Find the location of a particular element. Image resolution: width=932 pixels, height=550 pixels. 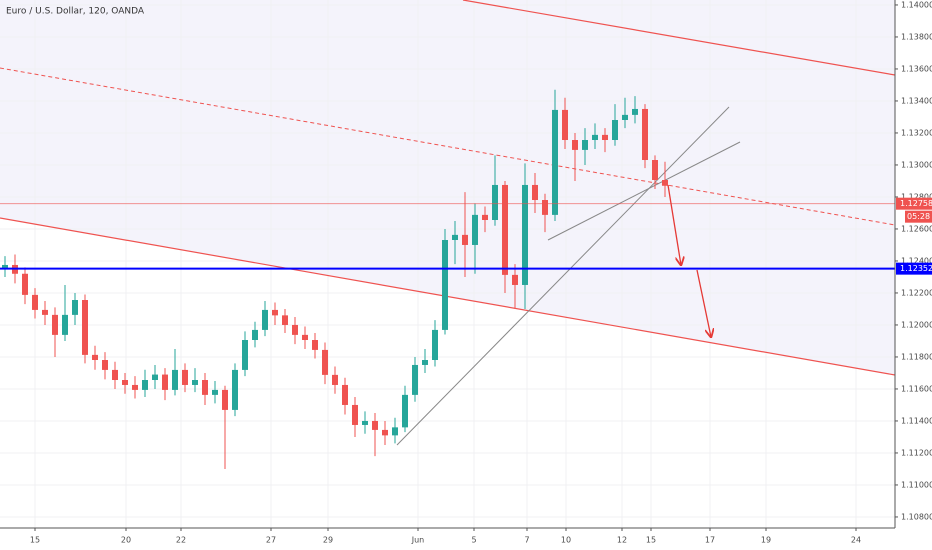

x-tick-label: 20 is located at coordinates (126, 540).